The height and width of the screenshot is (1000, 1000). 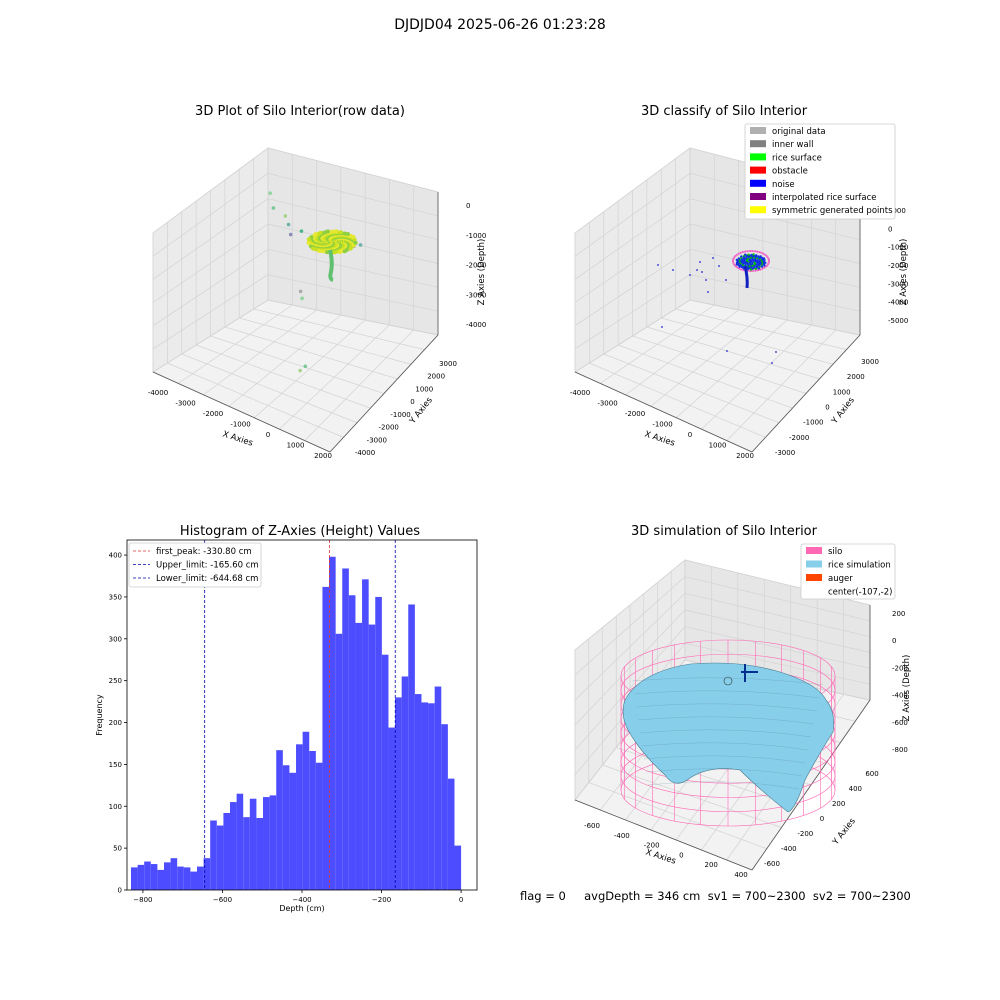 I want to click on y-tick-label: -3000, so click(x=785, y=453).